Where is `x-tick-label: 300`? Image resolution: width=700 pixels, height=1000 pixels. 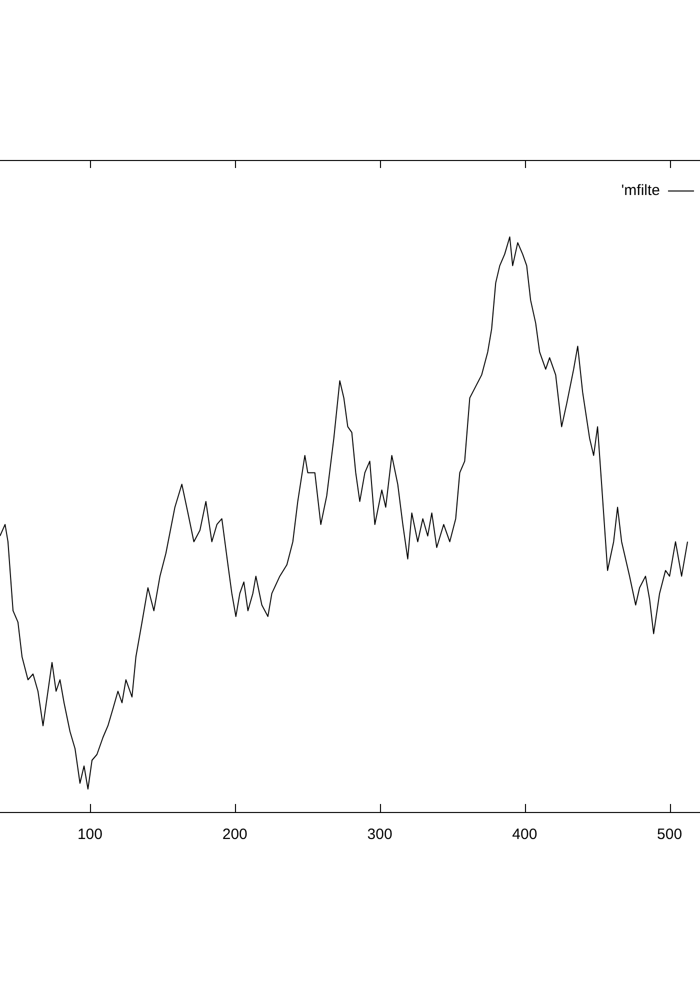
x-tick-label: 300 is located at coordinates (379, 835).